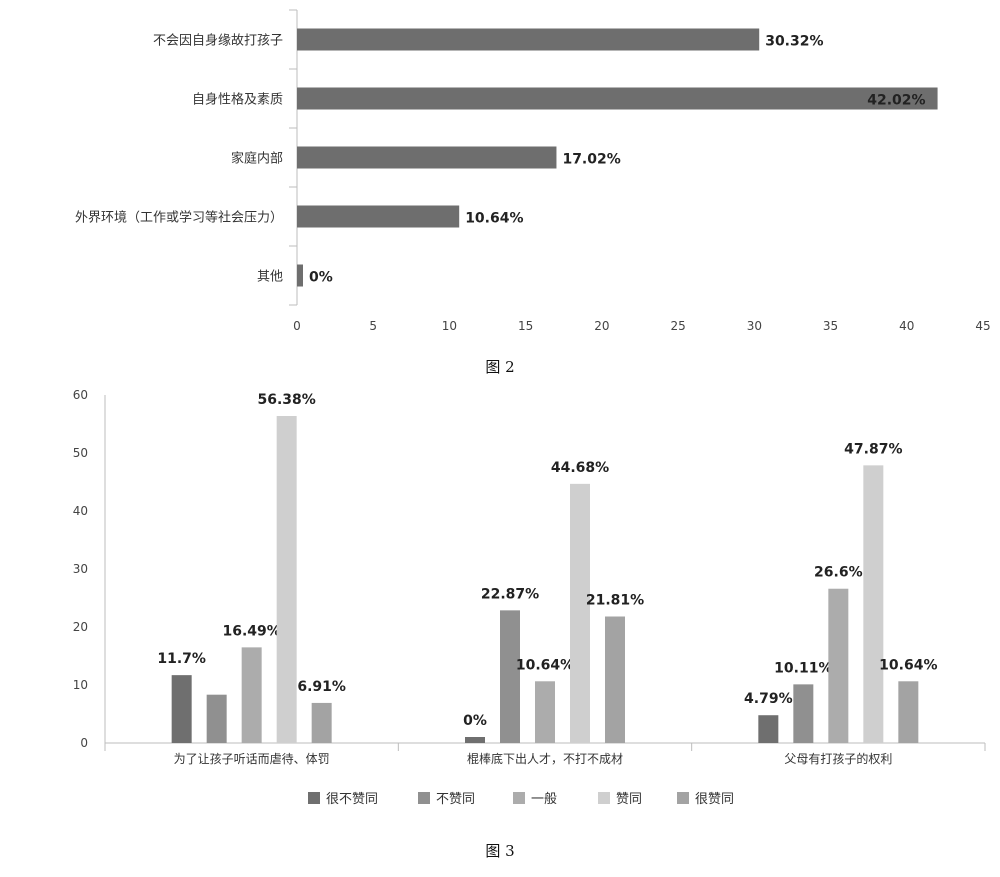 The width and height of the screenshot is (1000, 877). What do you see at coordinates (237, 100) in the screenshot?
I see `fig2-category-label: 自身性格及素质` at bounding box center [237, 100].